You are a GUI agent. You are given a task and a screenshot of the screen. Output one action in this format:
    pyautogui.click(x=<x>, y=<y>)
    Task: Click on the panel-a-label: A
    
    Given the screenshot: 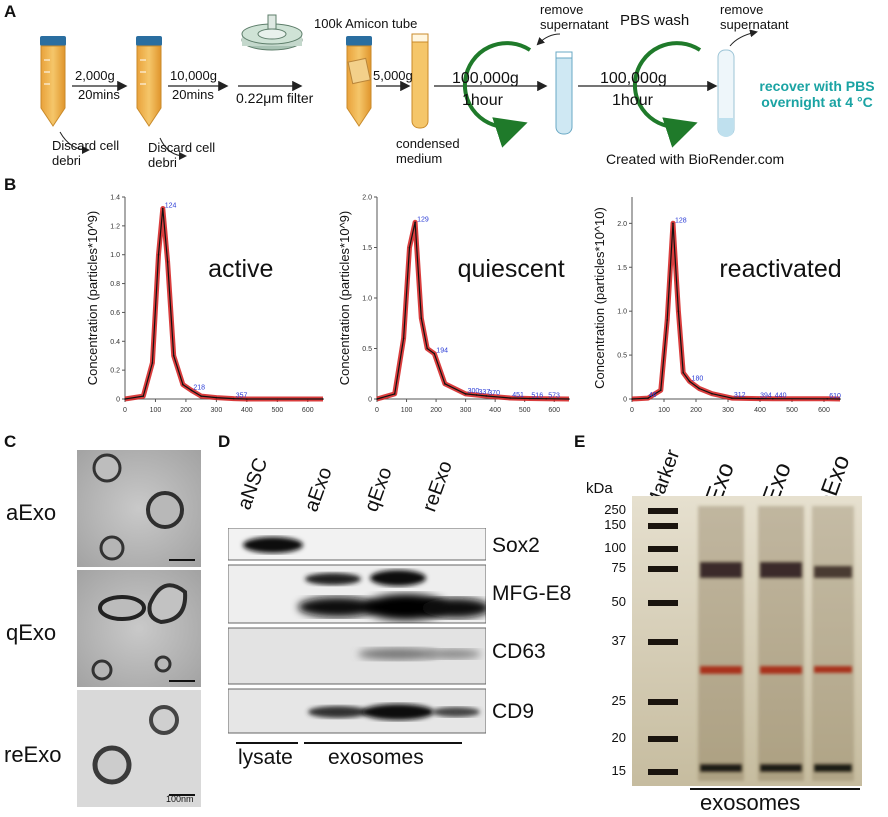 What is the action you would take?
    pyautogui.click(x=10, y=11)
    